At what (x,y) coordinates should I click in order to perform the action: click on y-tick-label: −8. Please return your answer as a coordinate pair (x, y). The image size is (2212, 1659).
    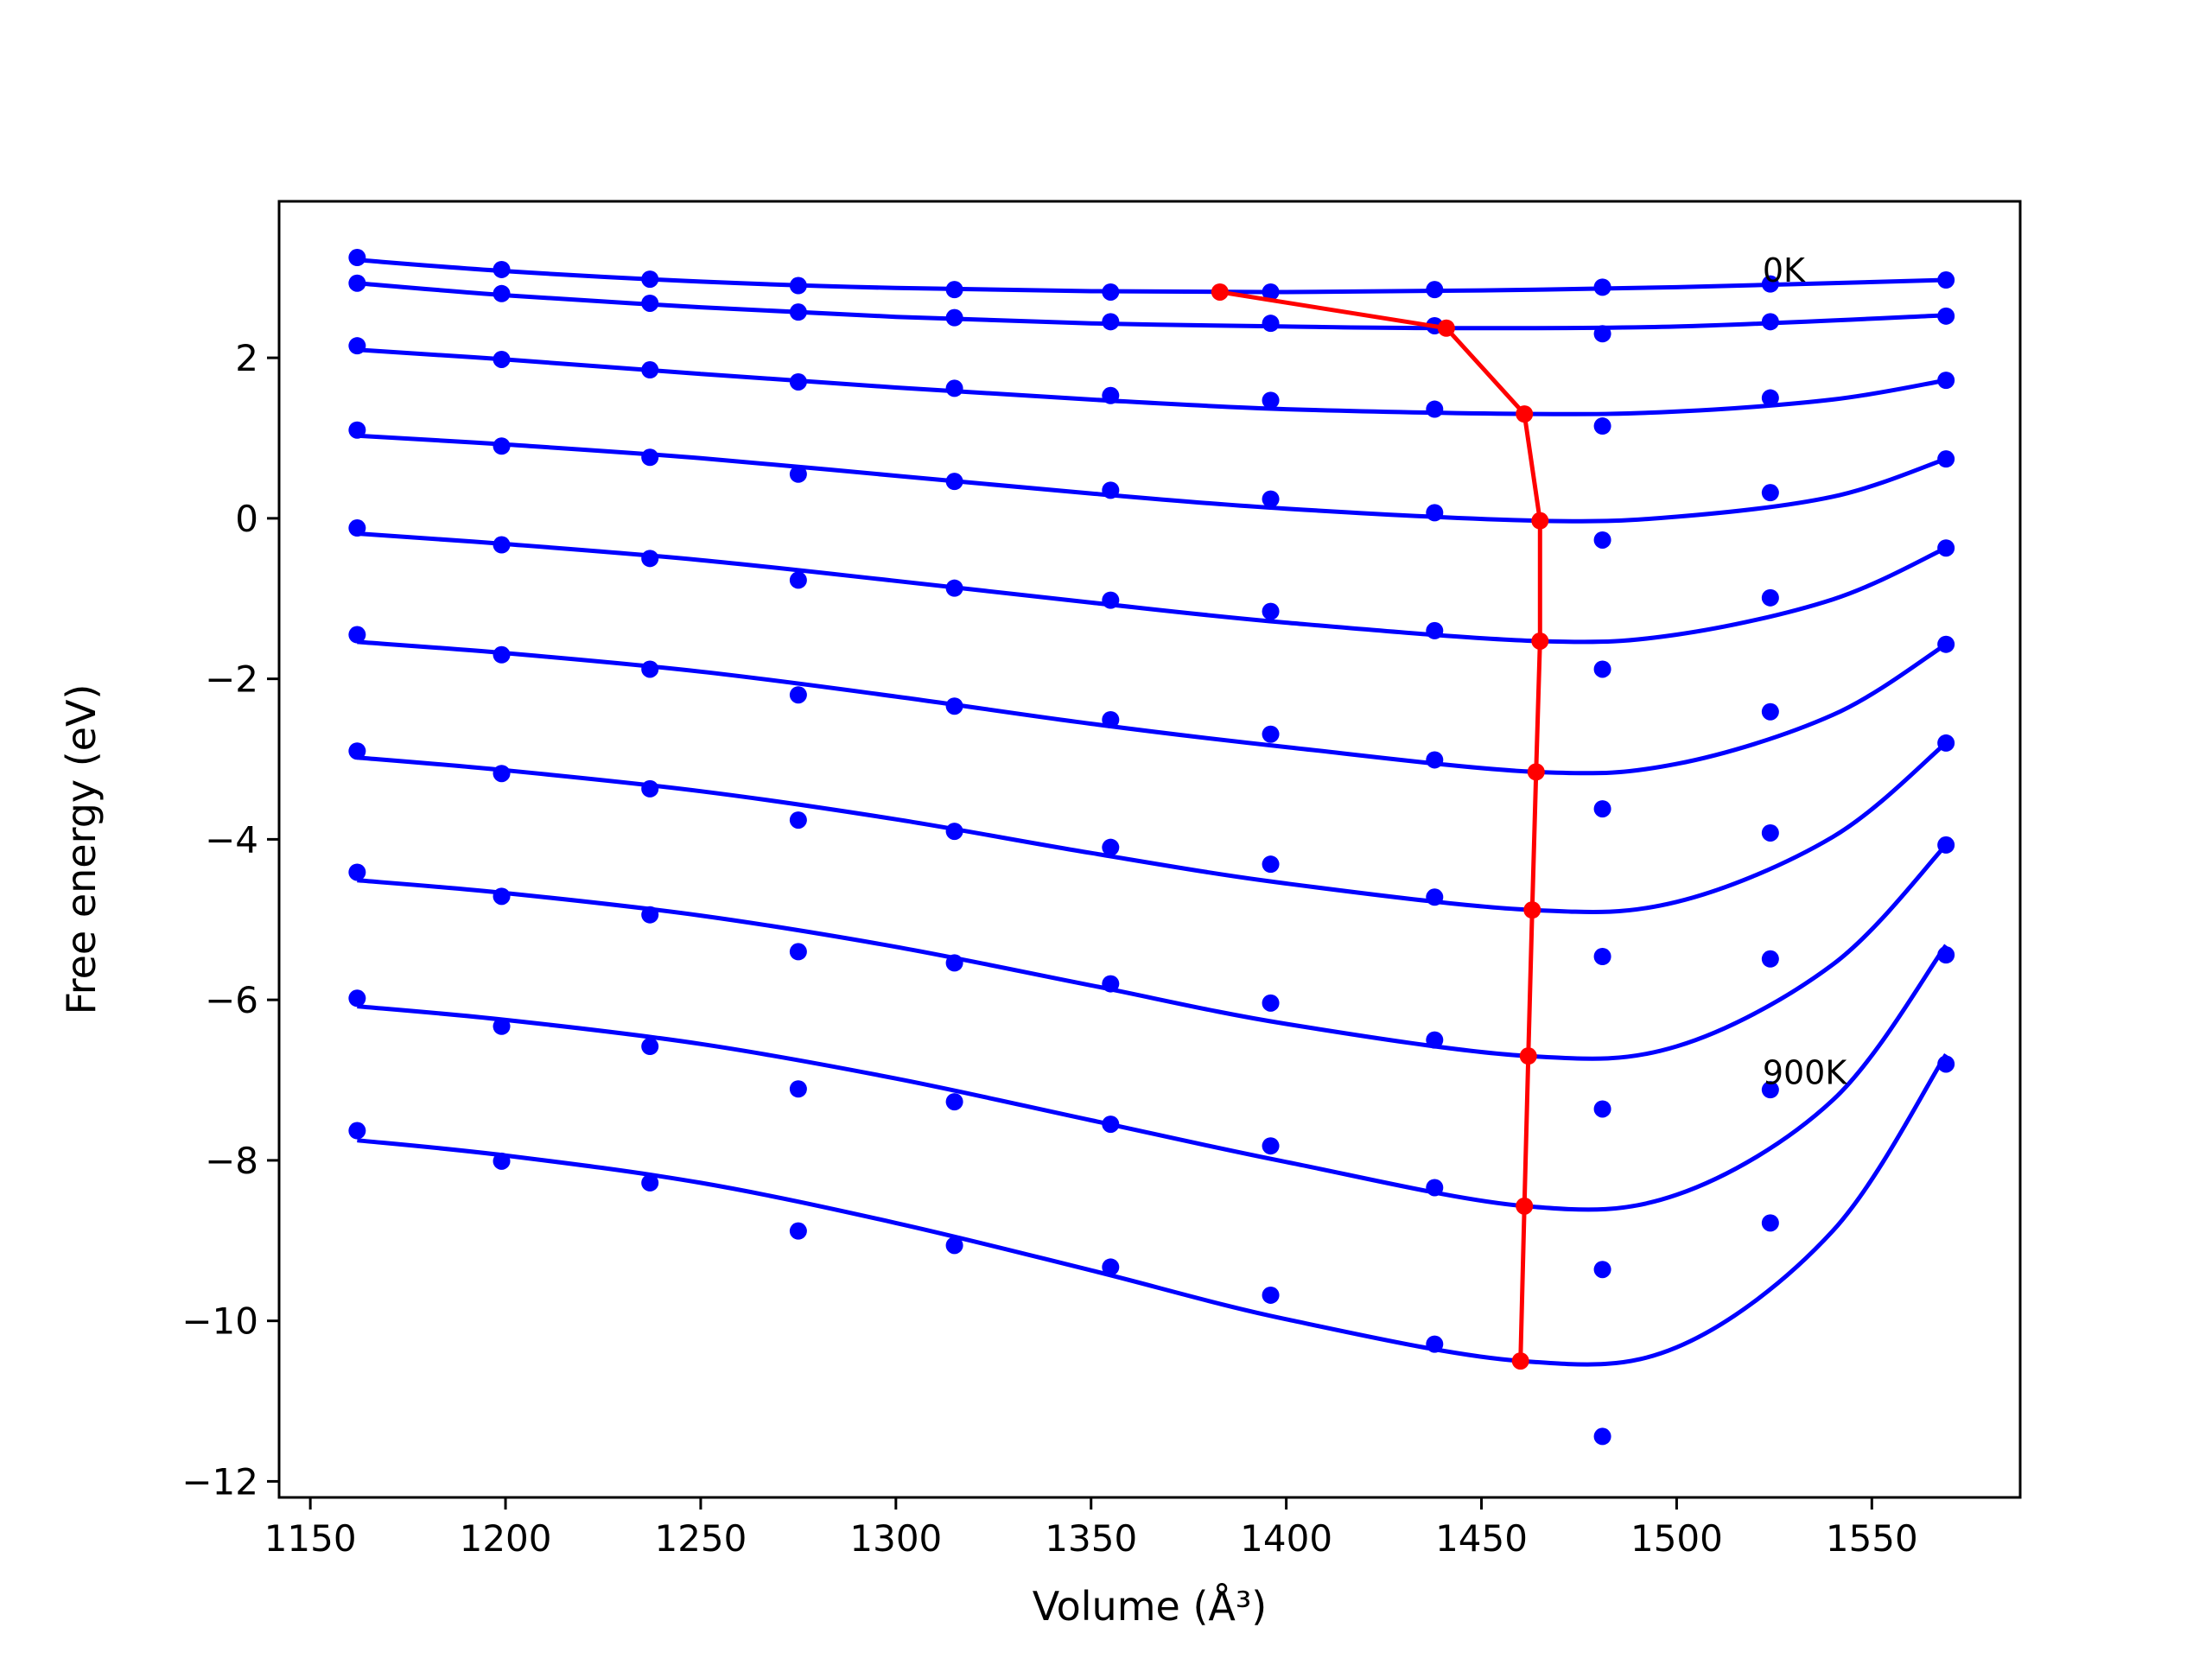
    Looking at the image, I should click on (232, 1161).